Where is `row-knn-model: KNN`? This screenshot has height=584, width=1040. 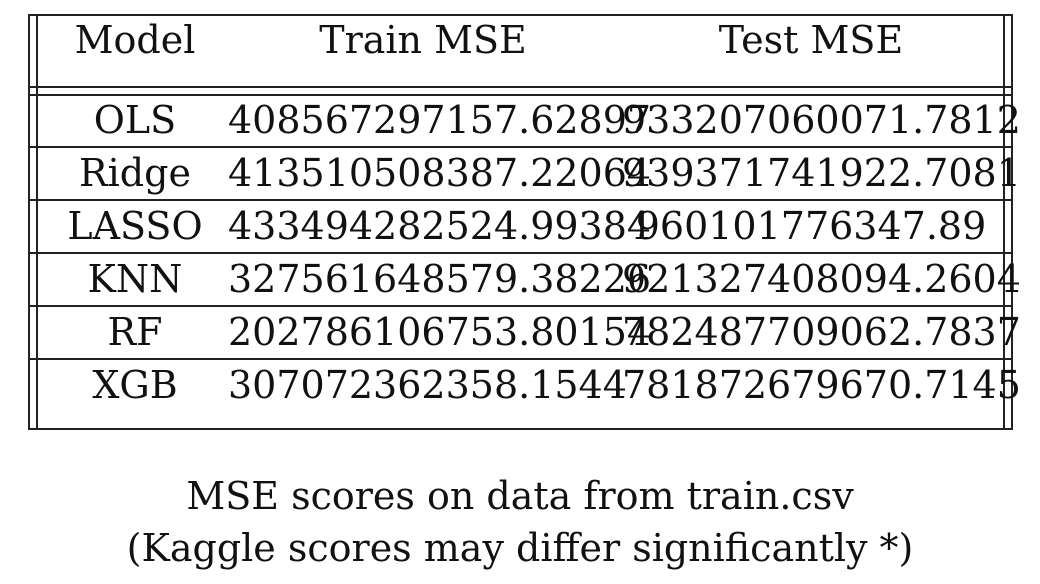
row-knn-model: KNN is located at coordinates (135, 279).